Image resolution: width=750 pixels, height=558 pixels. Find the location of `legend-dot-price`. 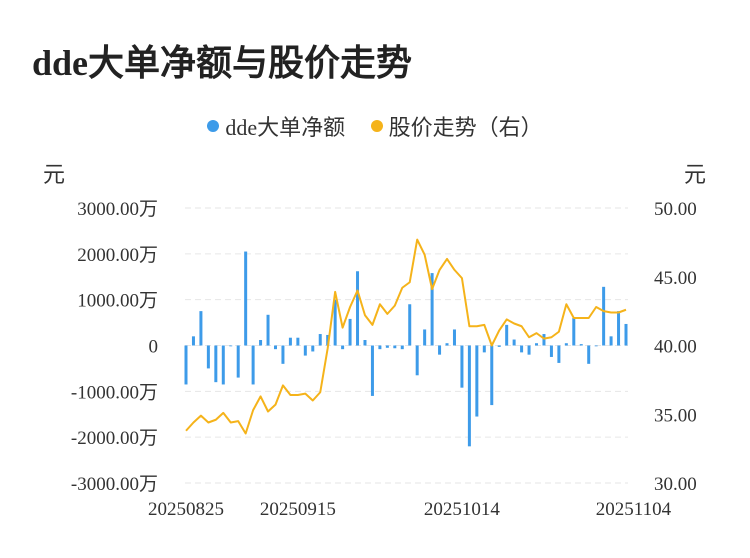

legend-dot-price is located at coordinates (376, 126).